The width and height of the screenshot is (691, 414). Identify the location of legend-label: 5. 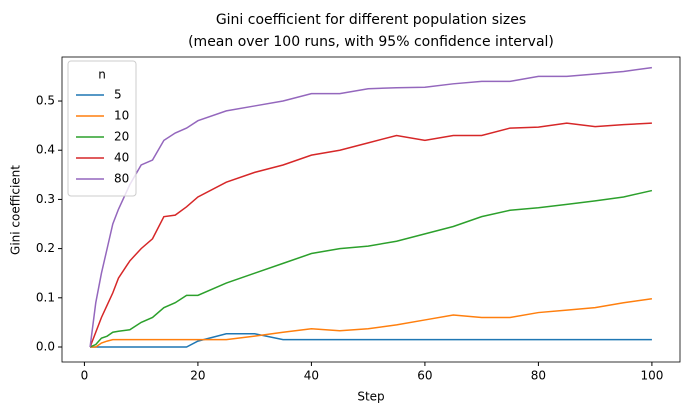
(118, 95).